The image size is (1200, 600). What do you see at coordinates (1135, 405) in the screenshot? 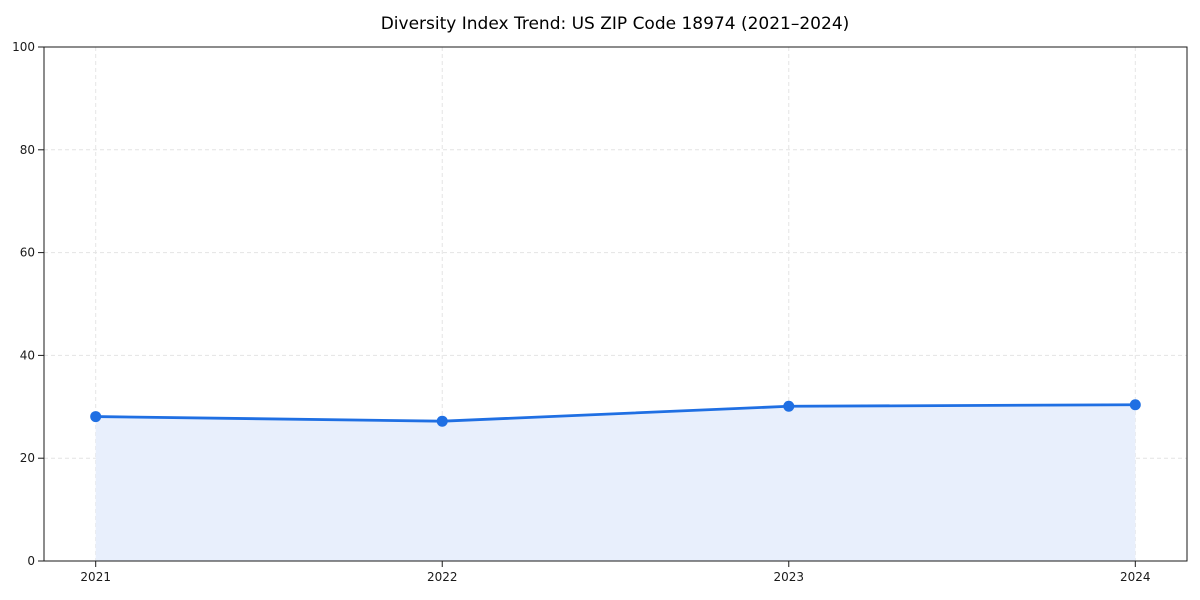
I see `data-point-2024` at bounding box center [1135, 405].